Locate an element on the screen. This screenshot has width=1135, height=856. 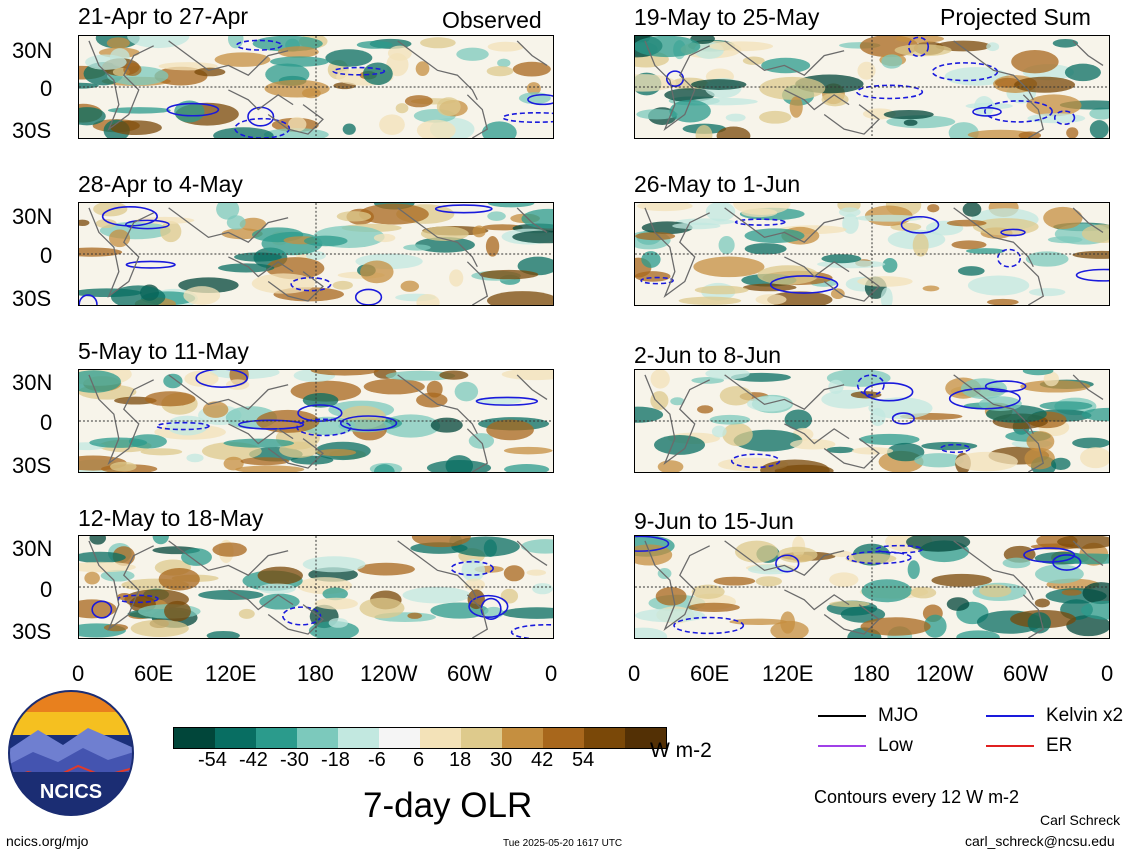
logo-text: NCICS is located at coordinates (71, 792).